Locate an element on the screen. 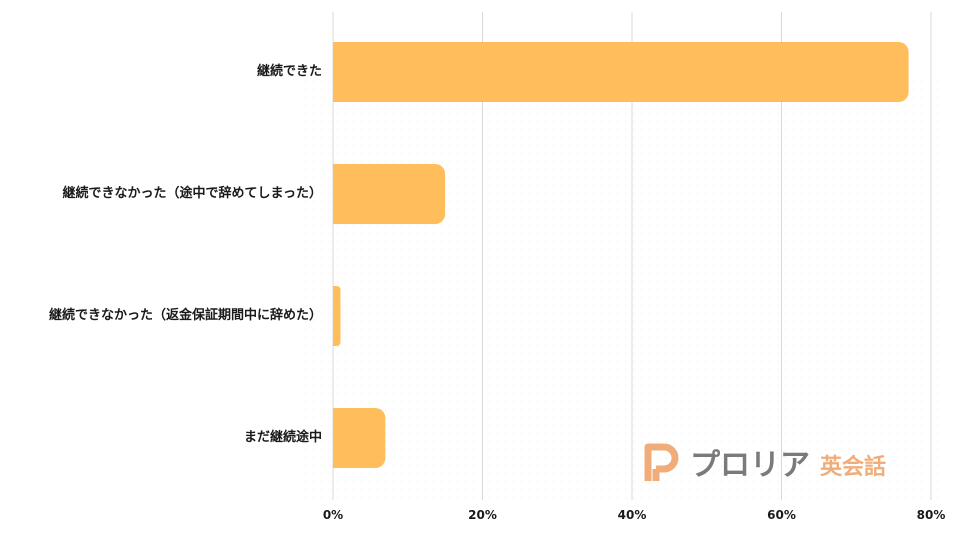 This screenshot has width=960, height=540. category-label: まだ継続途中 is located at coordinates (282, 437).